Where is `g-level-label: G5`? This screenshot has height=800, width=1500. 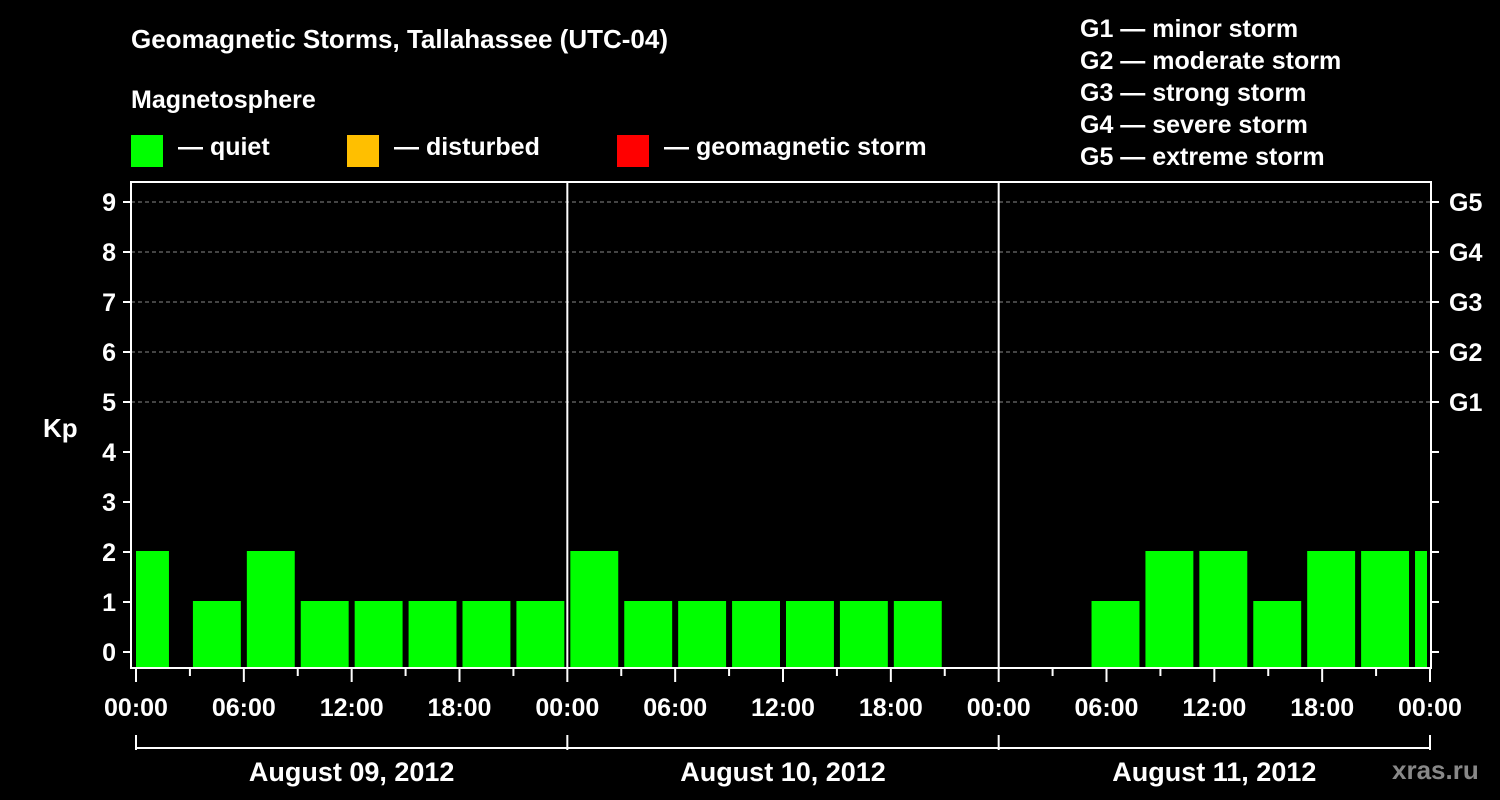 g-level-label: G5 is located at coordinates (1465, 203).